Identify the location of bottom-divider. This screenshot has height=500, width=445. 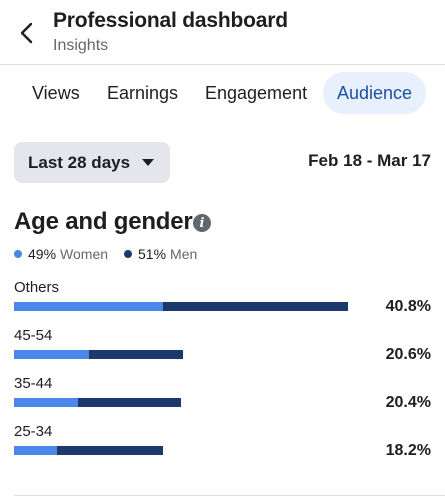
(229, 495).